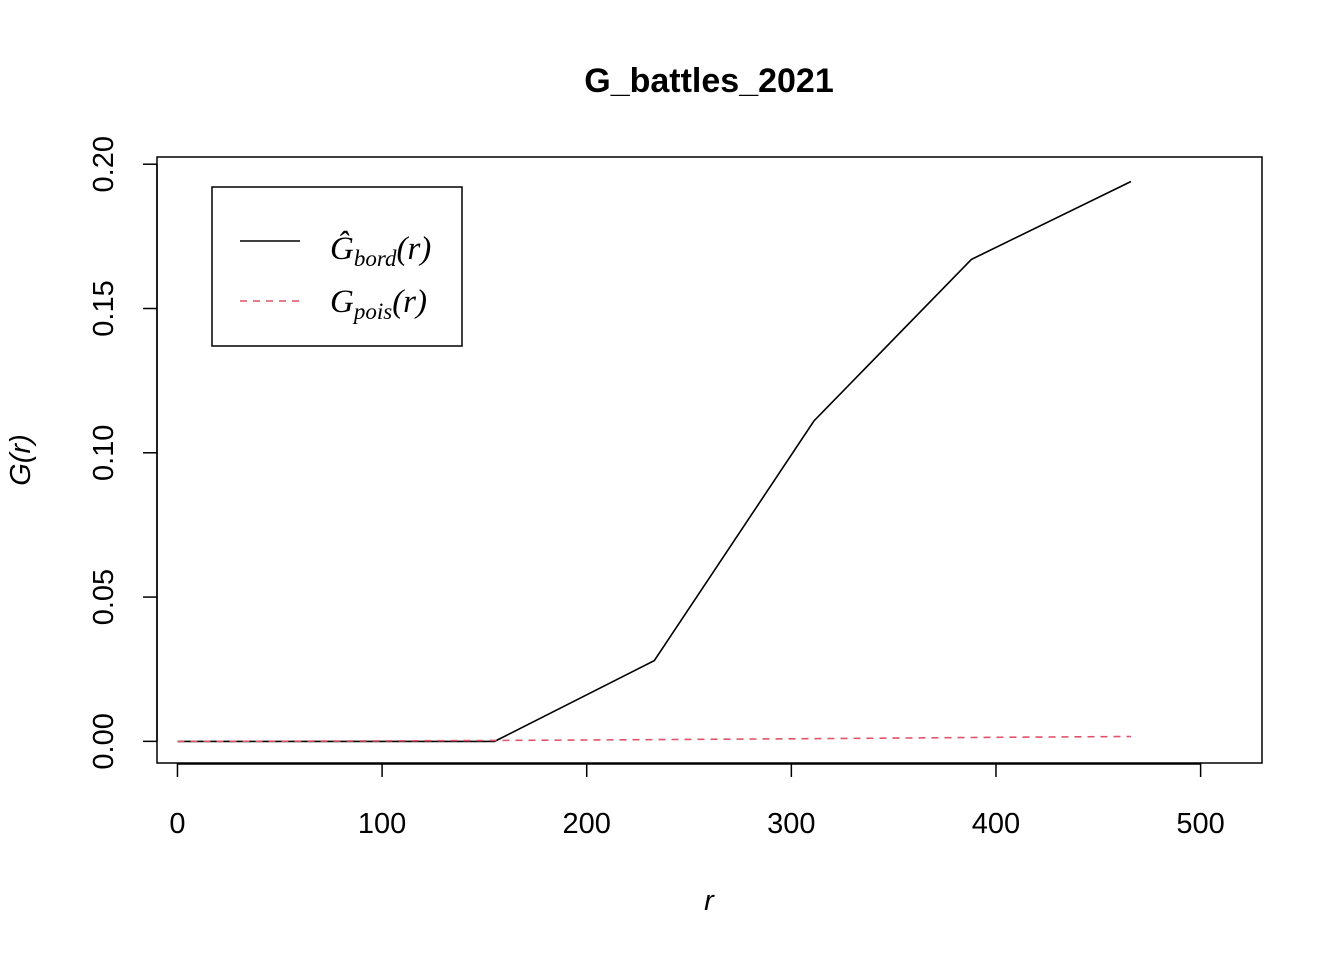 The width and height of the screenshot is (1344, 960). I want to click on y-tick-label: 0.00, so click(104, 741).